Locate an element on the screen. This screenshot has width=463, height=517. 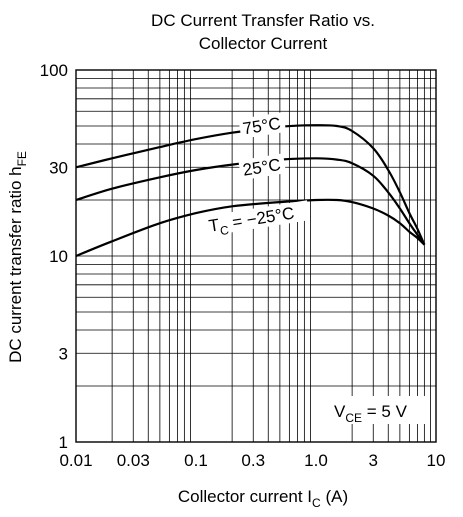
x-tick-label: 10 is located at coordinates (436, 460).